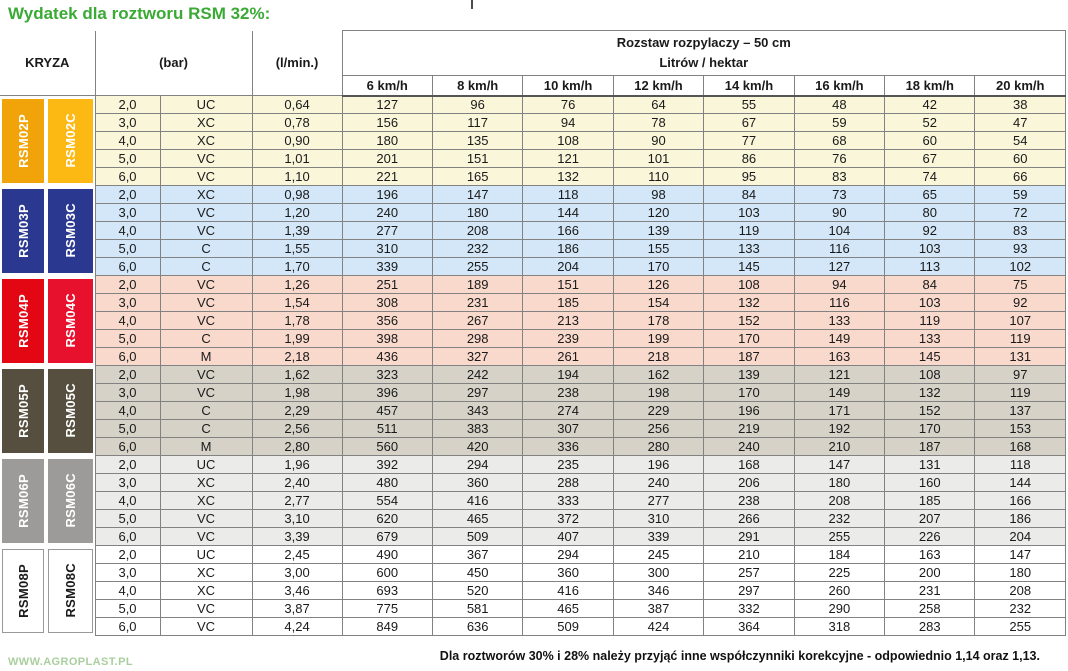 The height and width of the screenshot is (671, 1068). I want to click on table-cell: 436, so click(387, 356).